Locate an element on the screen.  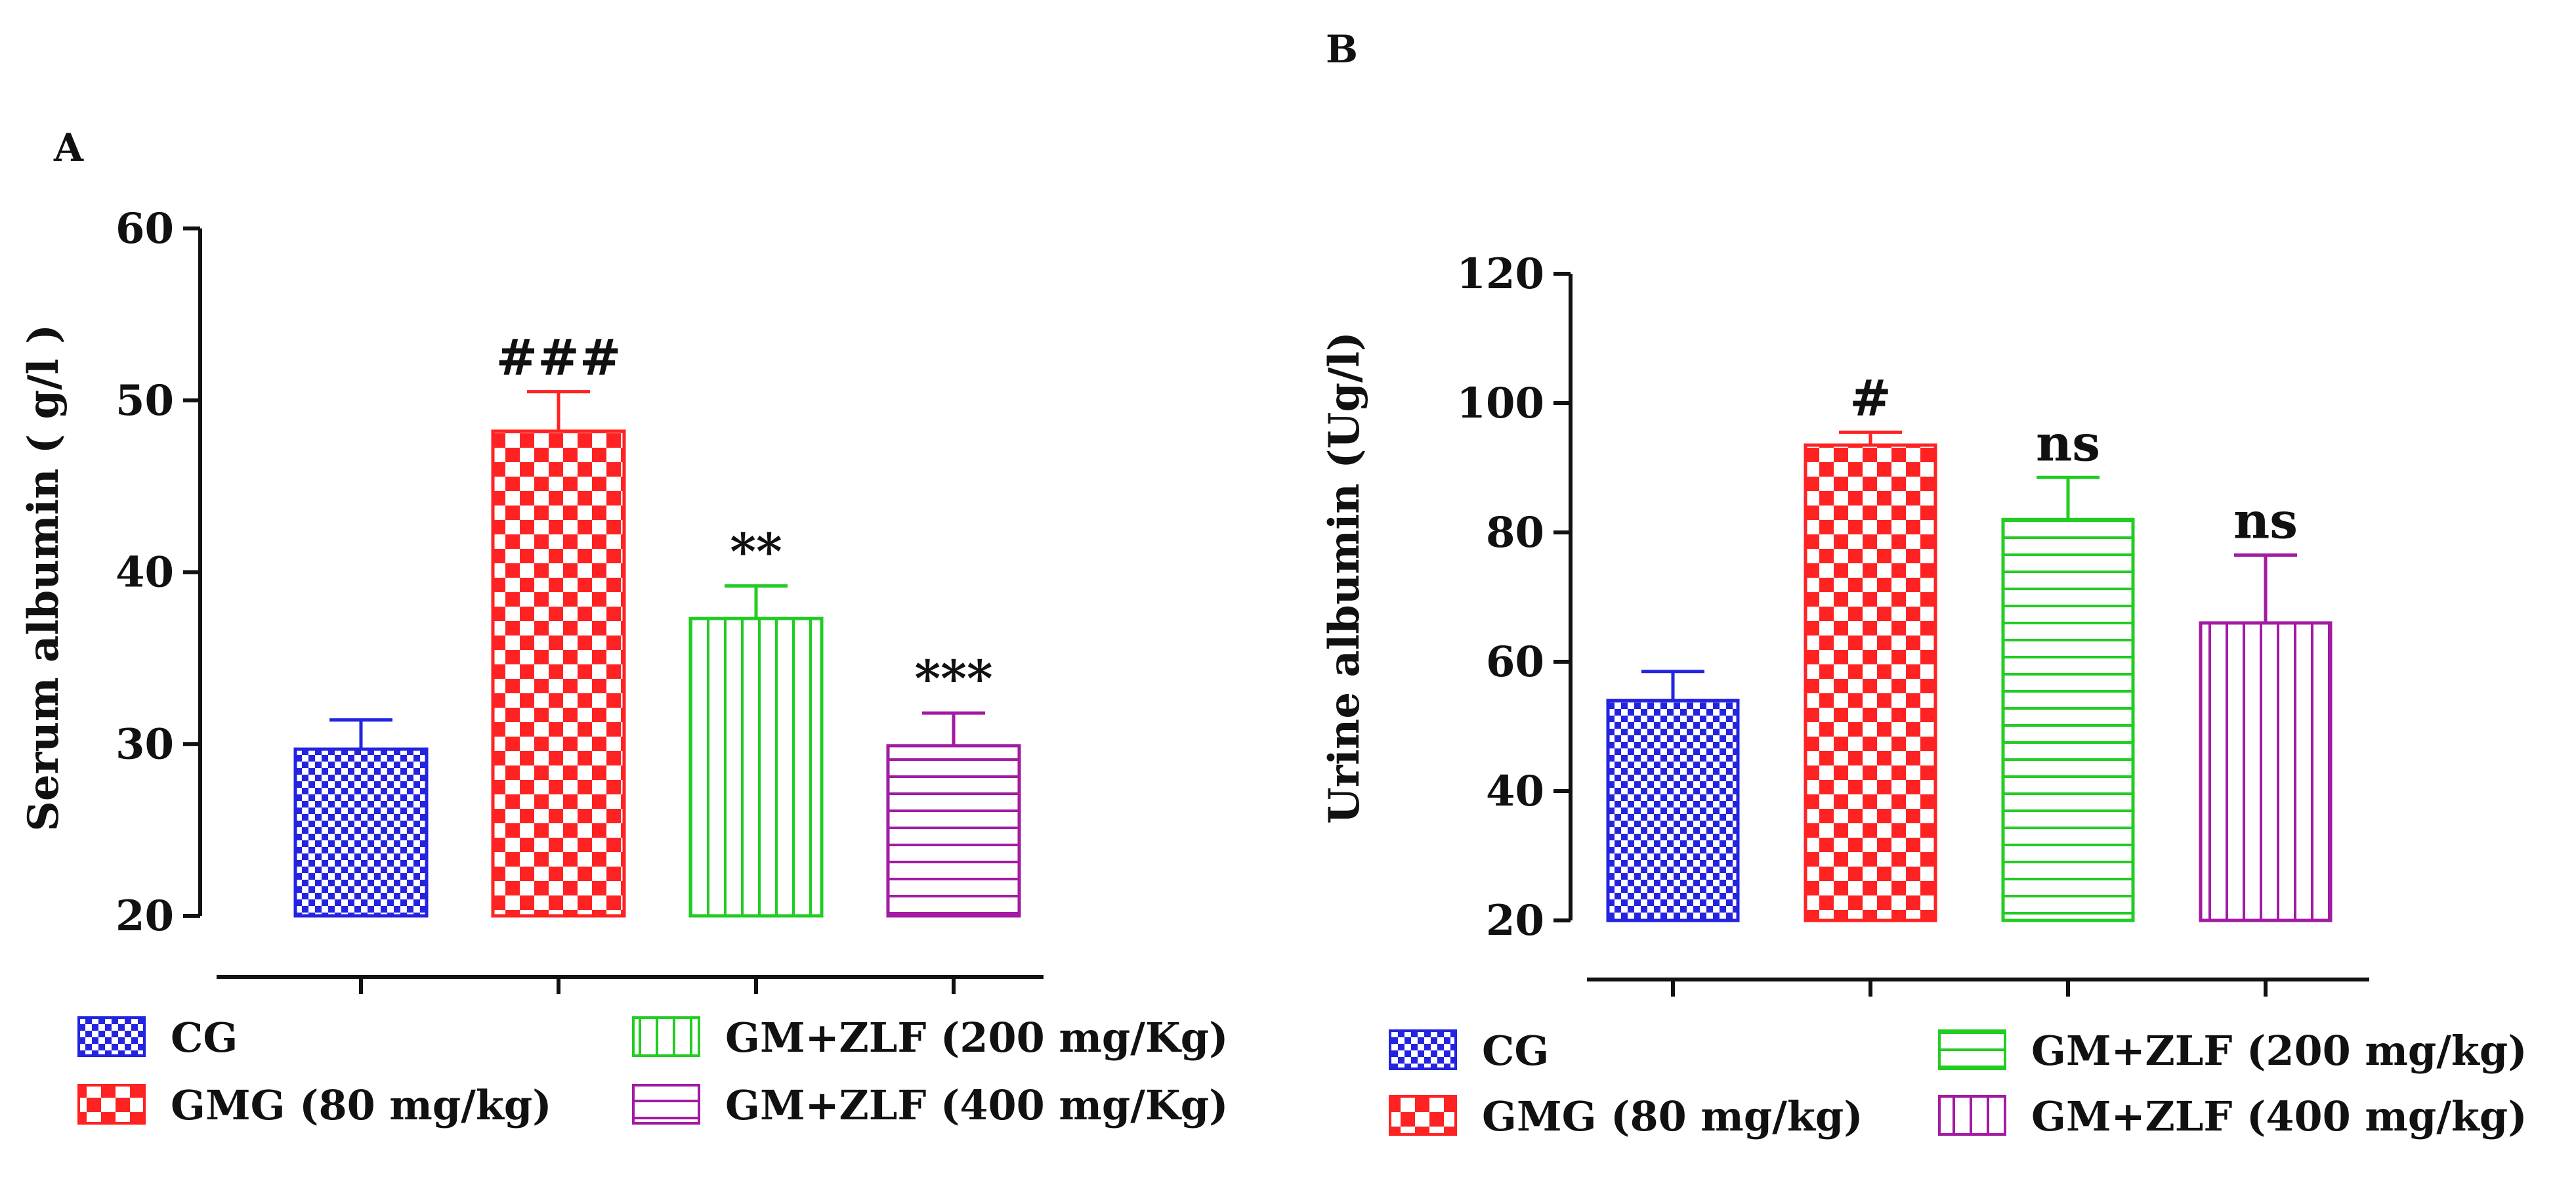
panel-a-legend-label: GM+ZLF (400 mg/Kg) is located at coordinates (977, 1105).